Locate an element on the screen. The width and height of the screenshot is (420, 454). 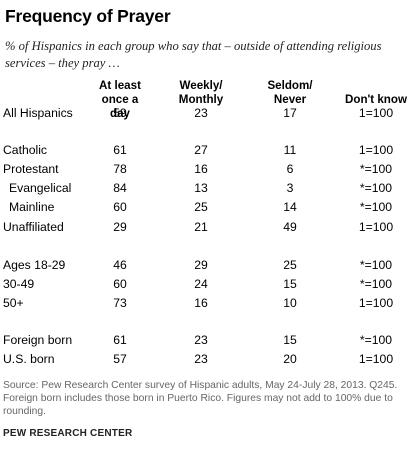
table-cell: 3 is located at coordinates (290, 188).